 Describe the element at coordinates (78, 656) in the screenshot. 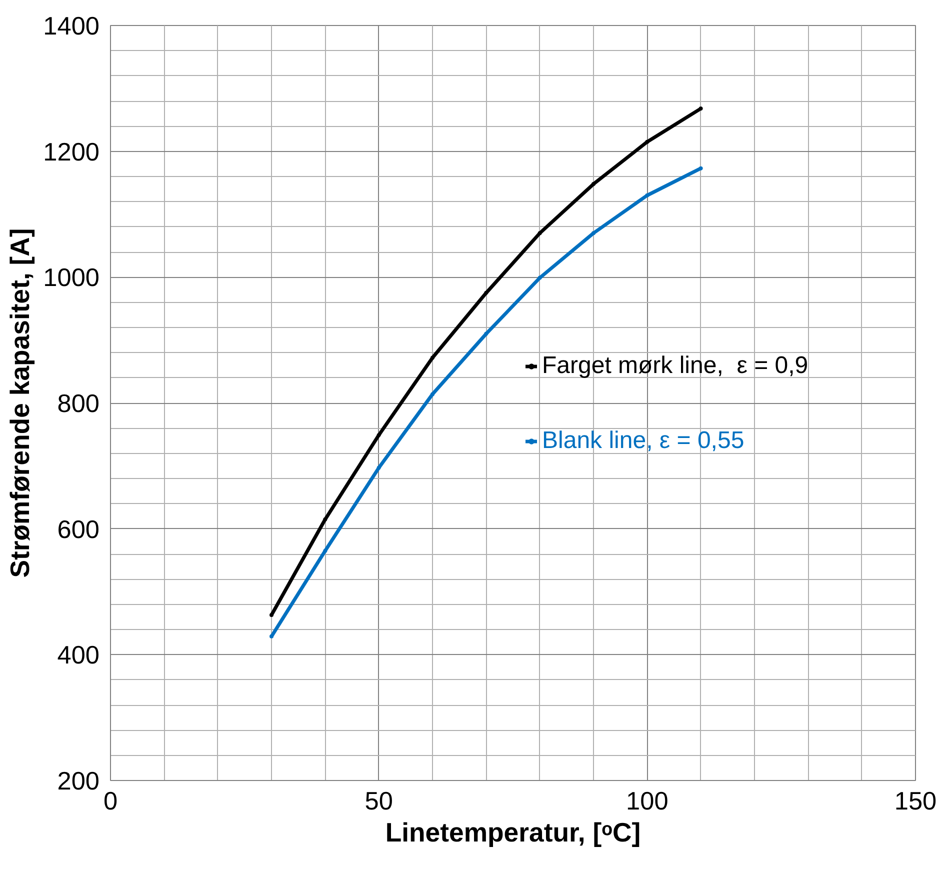

I see `y-tick-label: 400` at that location.